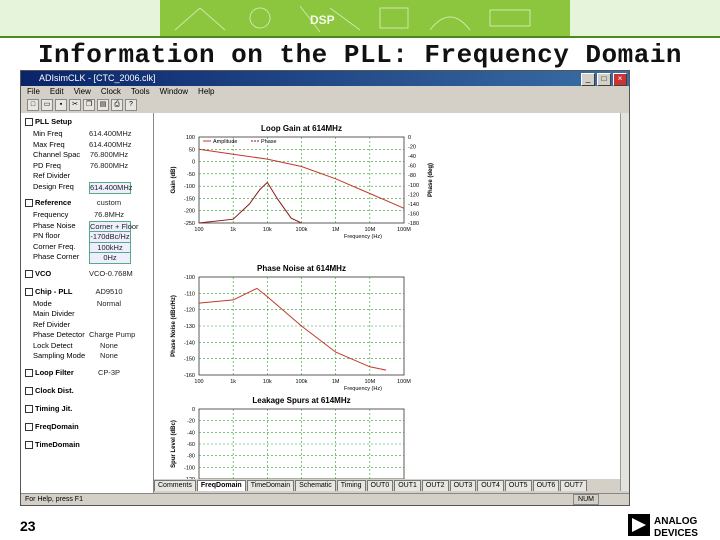 This screenshot has width=720, height=540. What do you see at coordinates (380, 485) in the screenshot?
I see `tab-out0: OUT0` at bounding box center [380, 485].